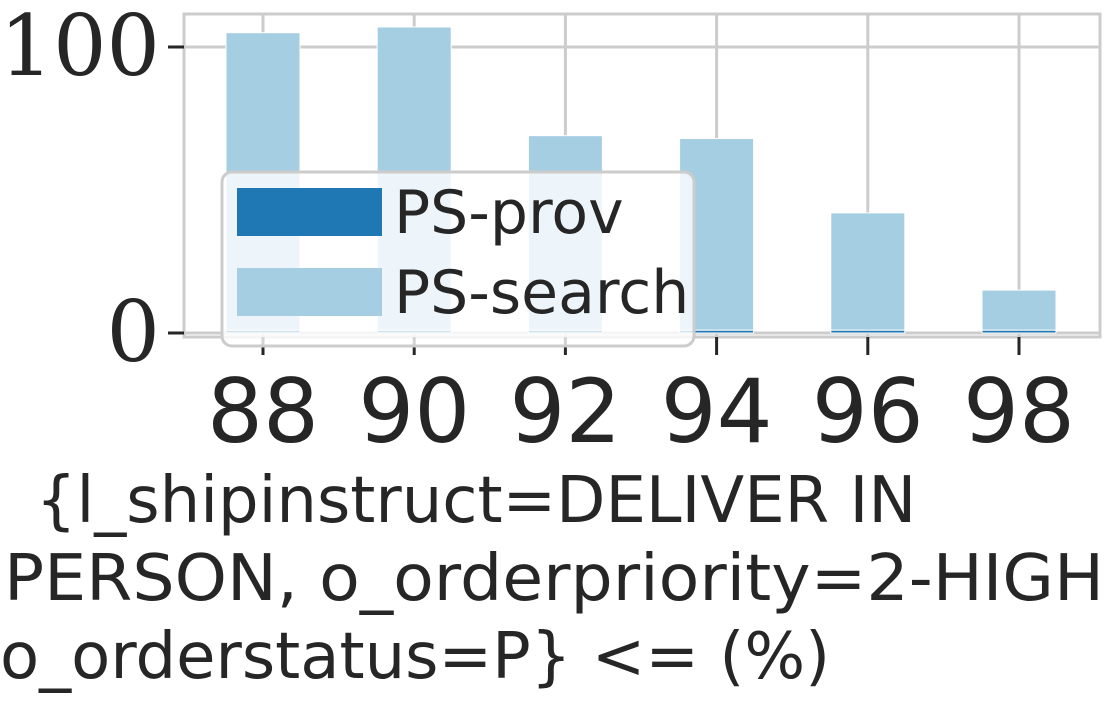 Image resolution: width=1110 pixels, height=713 pixels. What do you see at coordinates (263, 411) in the screenshot?
I see `xtick-label-88: 88` at bounding box center [263, 411].